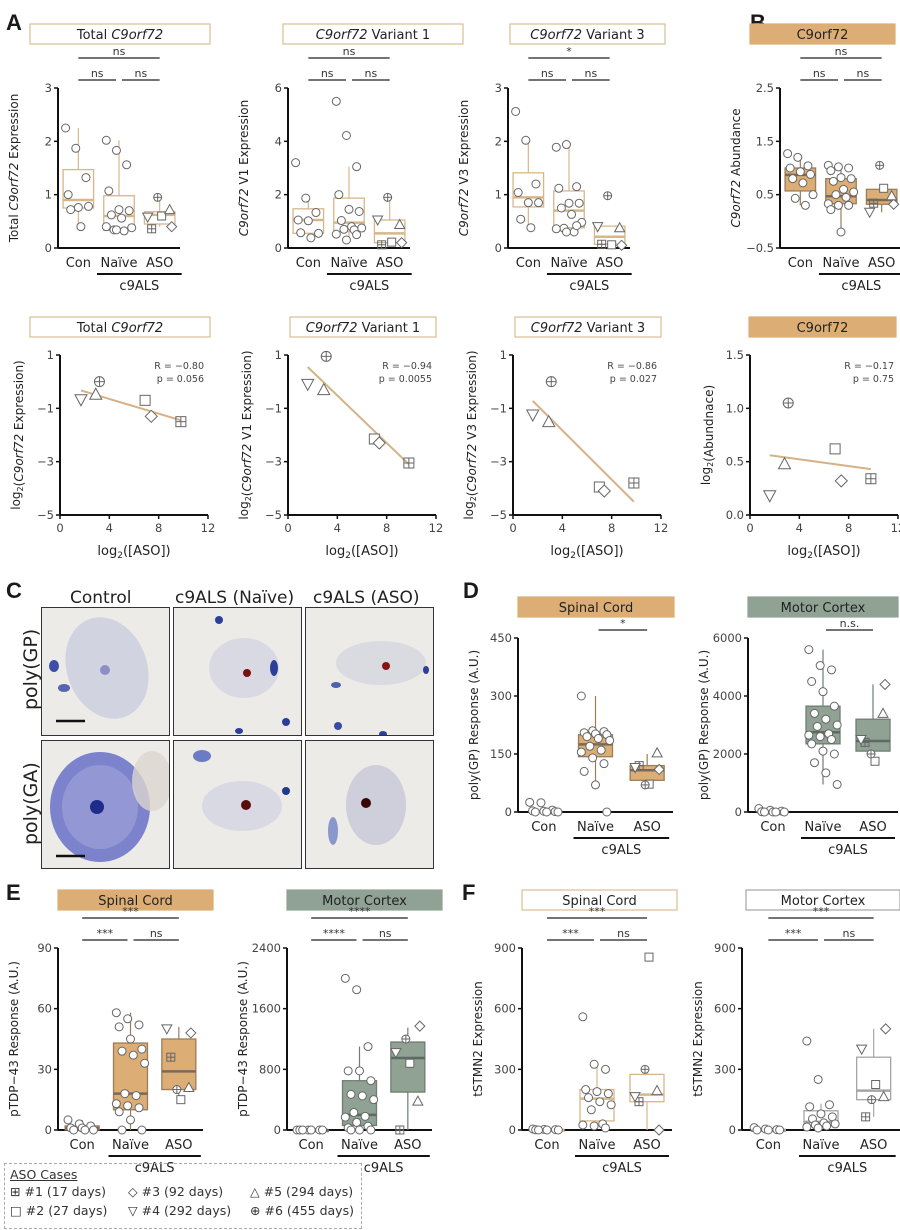 The height and width of the screenshot is (1230, 900). Describe the element at coordinates (698, 1039) in the screenshot. I see `y-axis-label: tSTMN2 Expression` at that location.